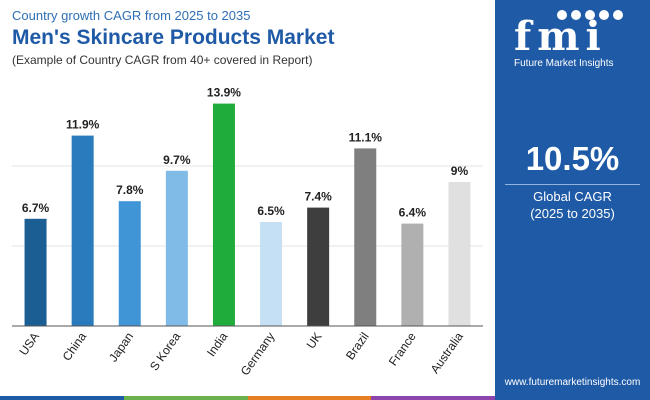 This screenshot has height=400, width=650. Describe the element at coordinates (177, 160) in the screenshot. I see `data-label: 9.7%` at that location.